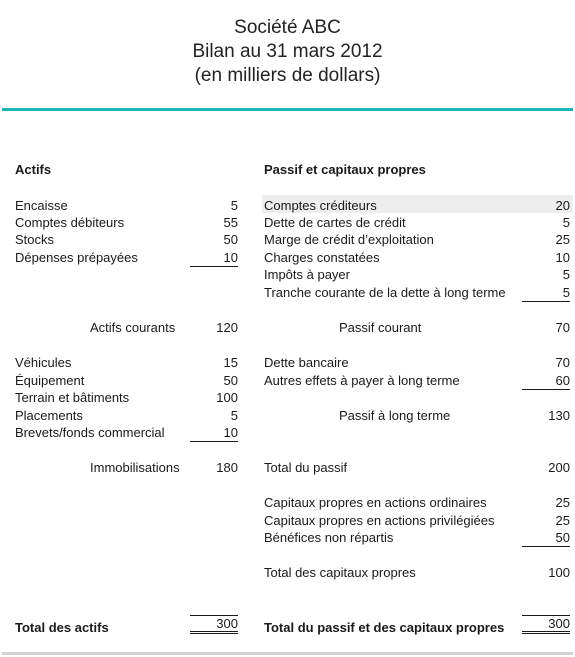 The height and width of the screenshot is (657, 575). Describe the element at coordinates (375, 502) in the screenshot. I see `equity-label: Capitaux propres en actions ordinaires` at that location.